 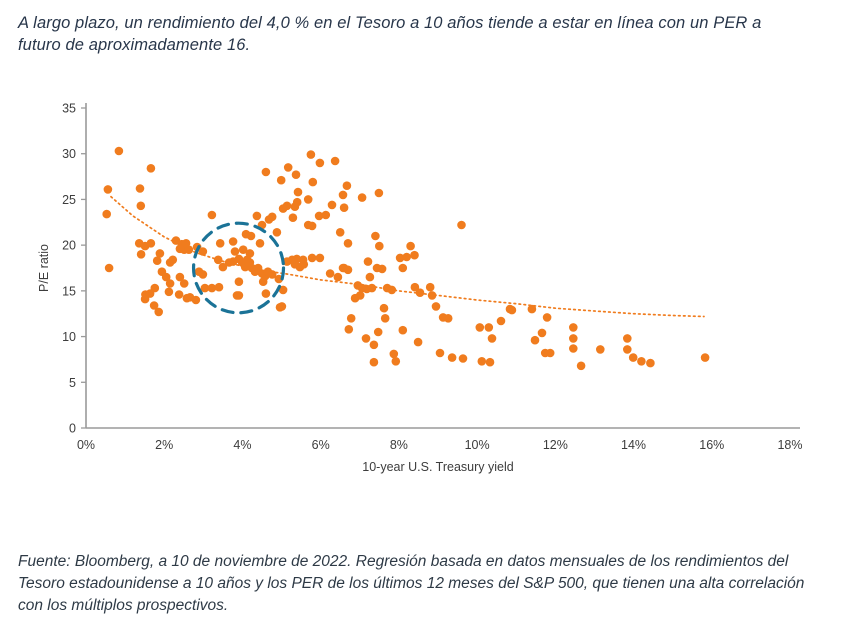 What do you see at coordinates (477, 445) in the screenshot?
I see `svg-text: 10%` at bounding box center [477, 445].